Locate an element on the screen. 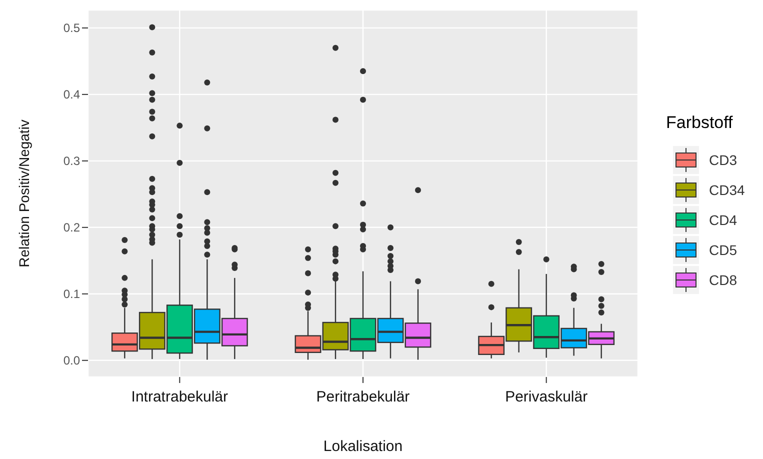 This screenshot has width=763, height=459. legend-label: CD3 is located at coordinates (723, 160).